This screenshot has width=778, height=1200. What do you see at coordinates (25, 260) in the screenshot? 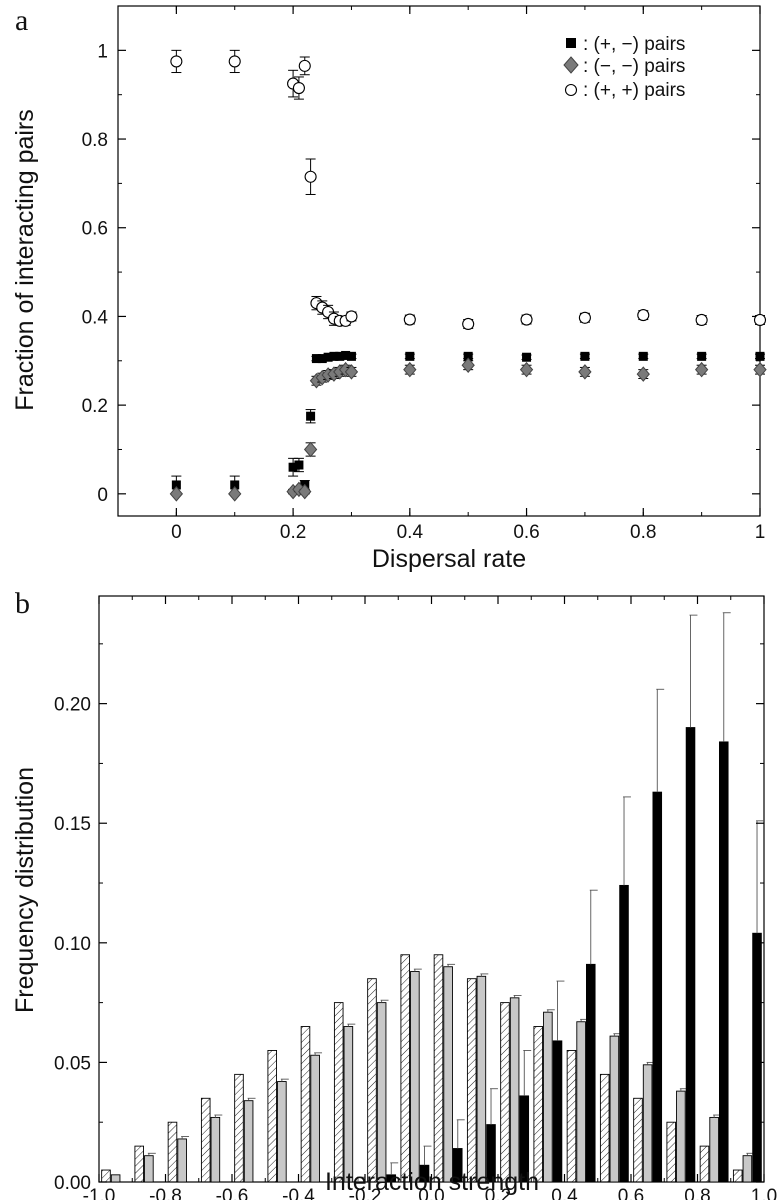
I see `panel-a-y-axis-title: Fraction of interacting pairs` at bounding box center [25, 260].